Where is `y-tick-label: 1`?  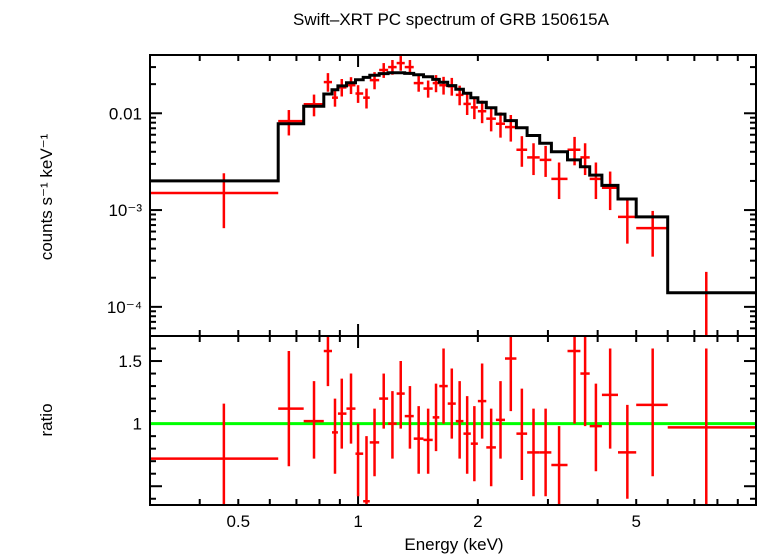 y-tick-label: 1 is located at coordinates (137, 424).